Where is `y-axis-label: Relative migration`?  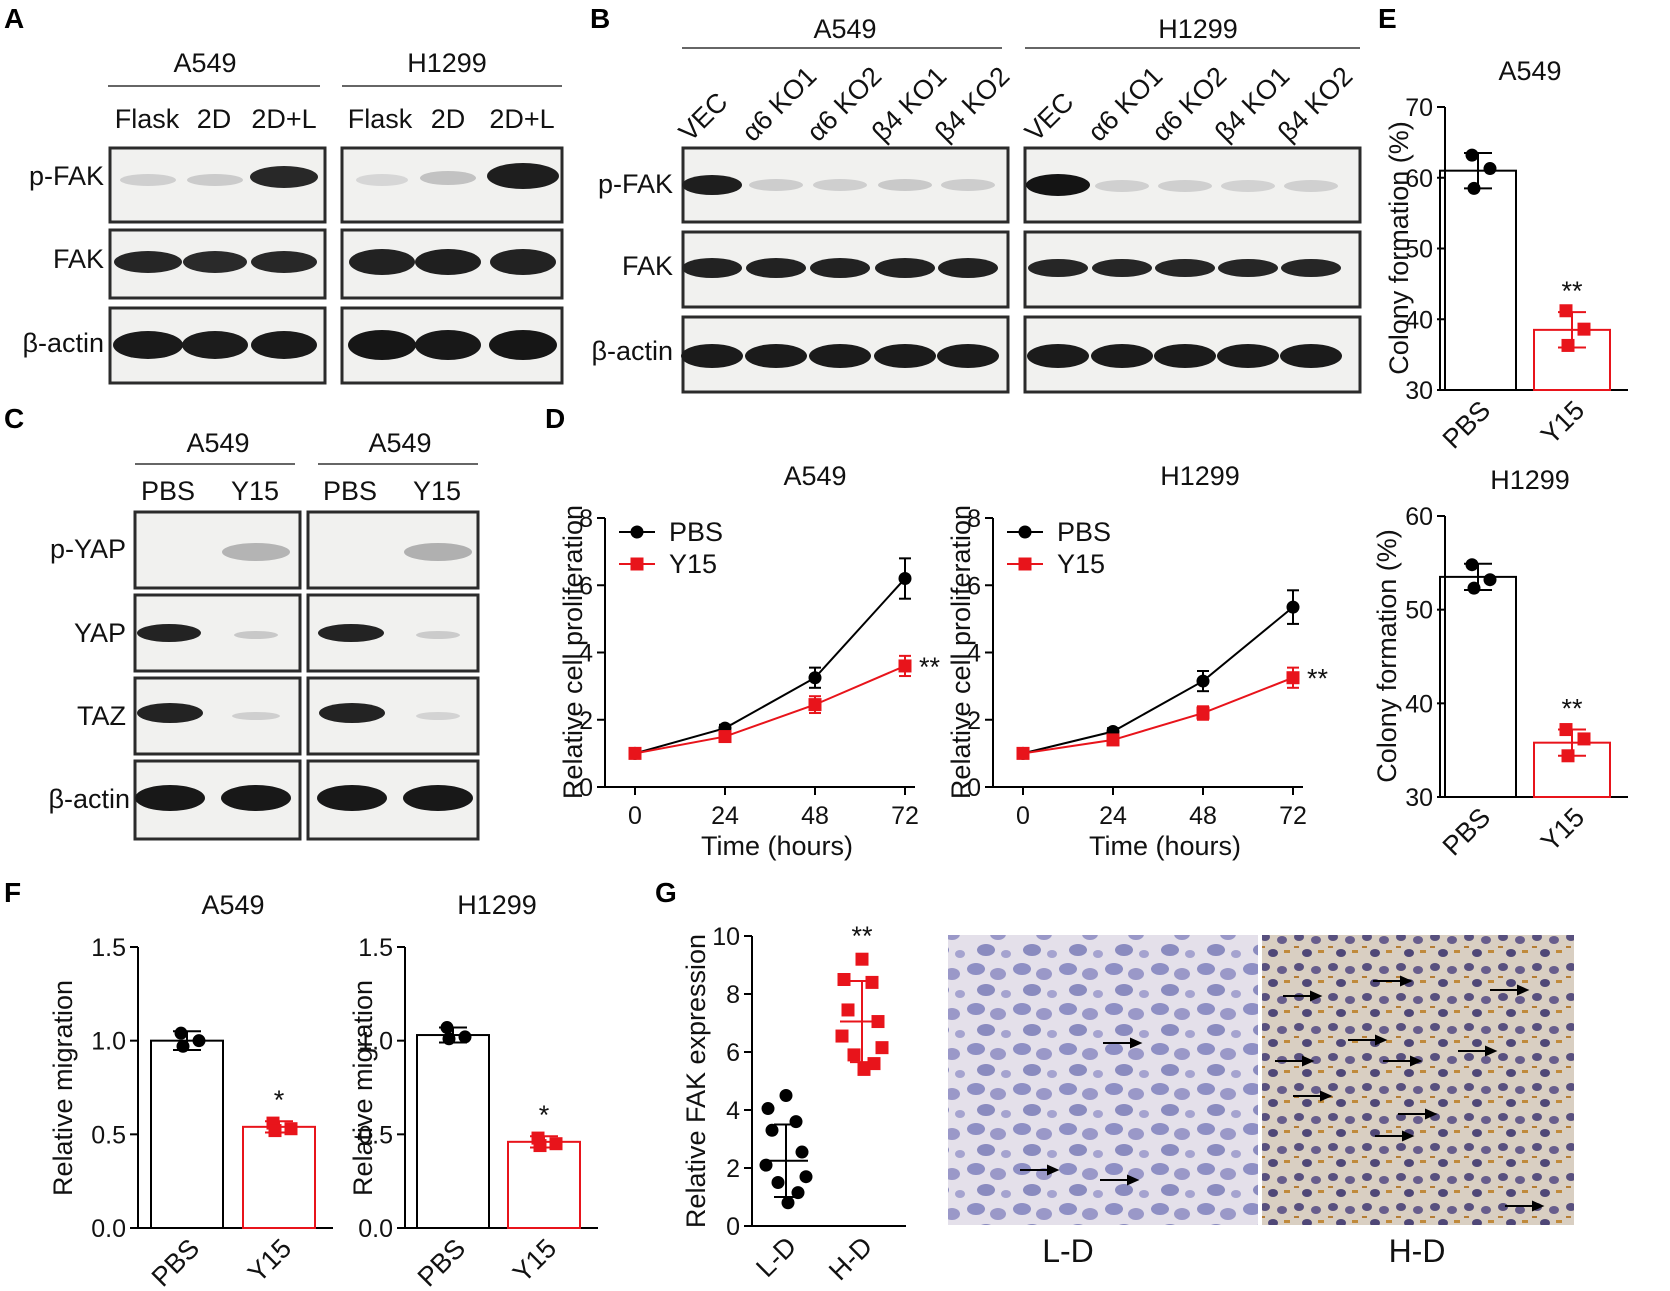
y-axis-label: Relative migration is located at coordinates (63, 1088).